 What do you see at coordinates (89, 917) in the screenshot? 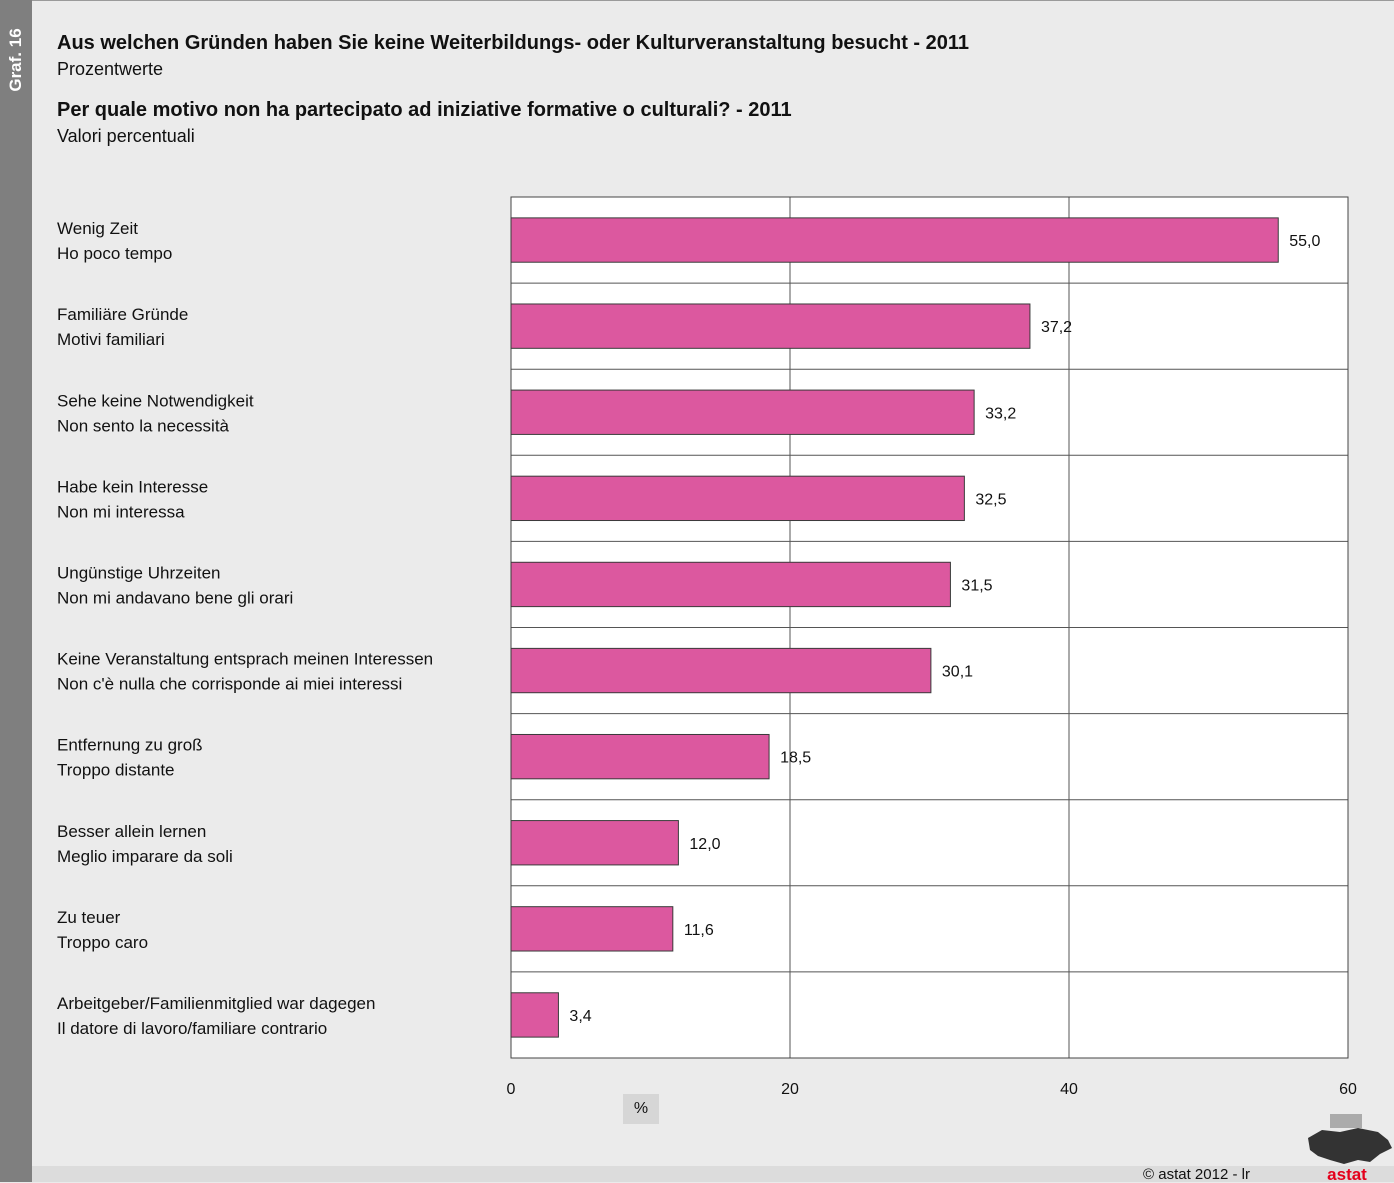
I see `category-label-de: Zu teuer` at bounding box center [89, 917].